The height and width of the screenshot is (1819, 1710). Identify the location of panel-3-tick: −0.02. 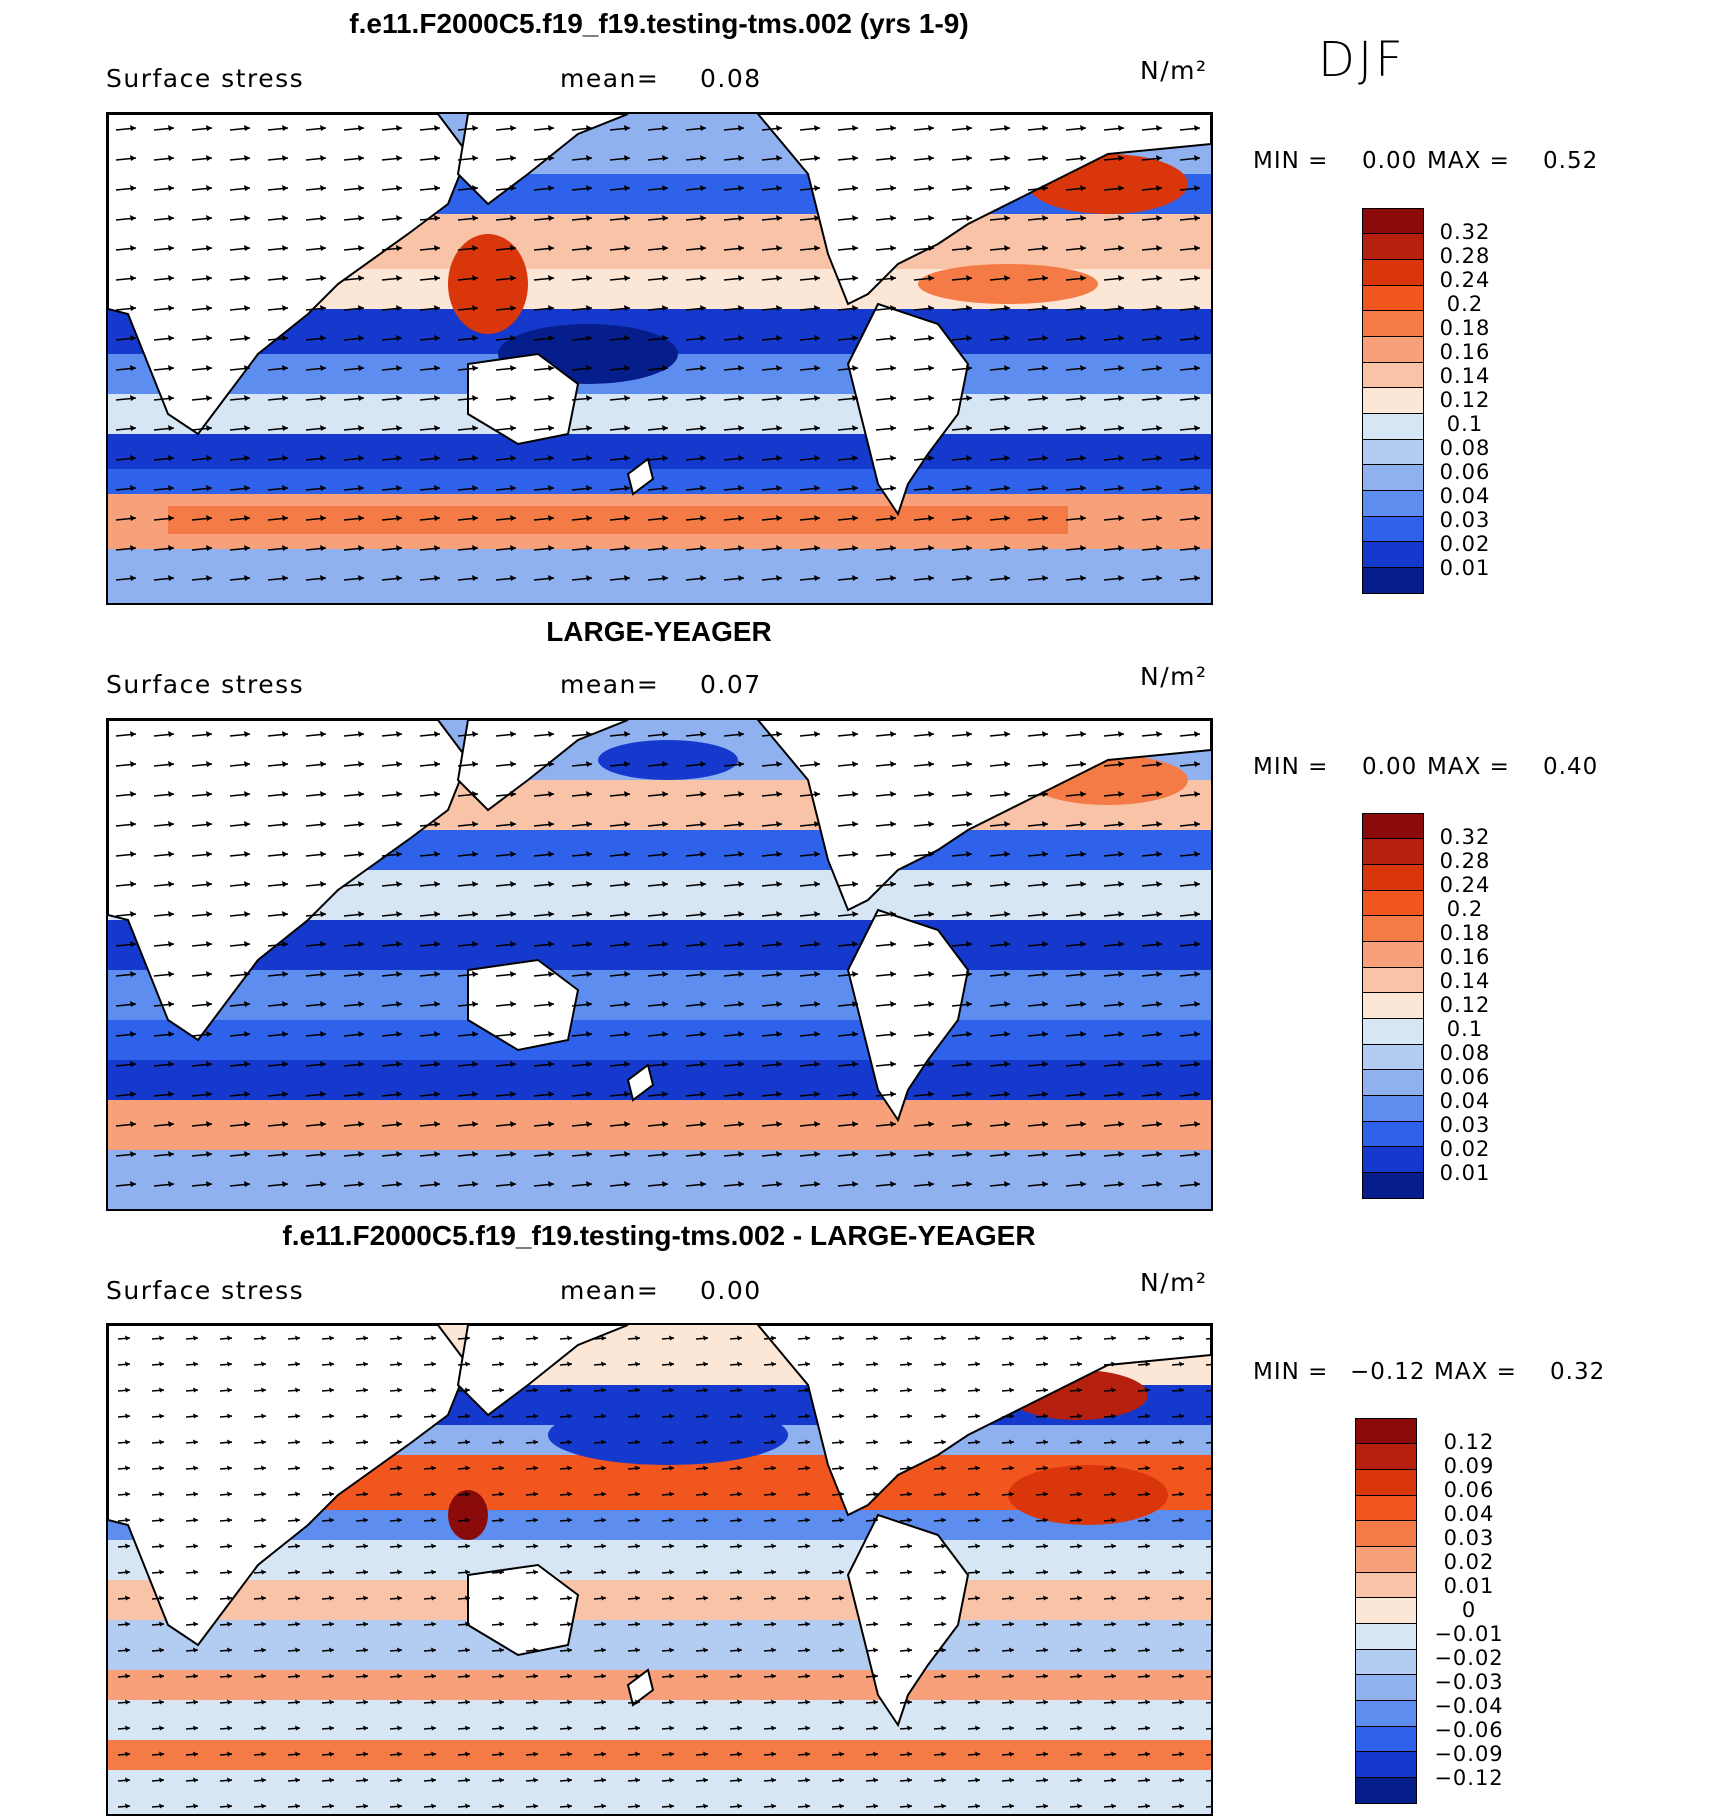
(1469, 1658).